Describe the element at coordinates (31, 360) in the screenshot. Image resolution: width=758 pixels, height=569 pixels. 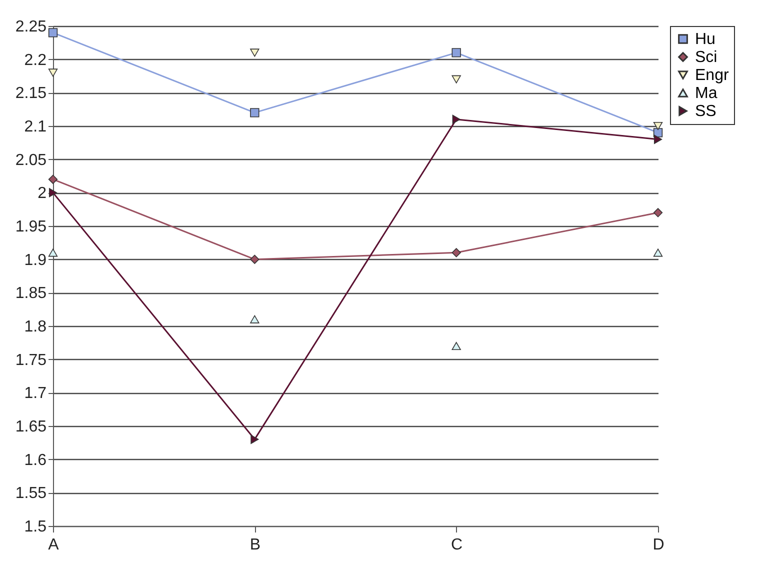
I see `y-tick-label: 1.75` at that location.